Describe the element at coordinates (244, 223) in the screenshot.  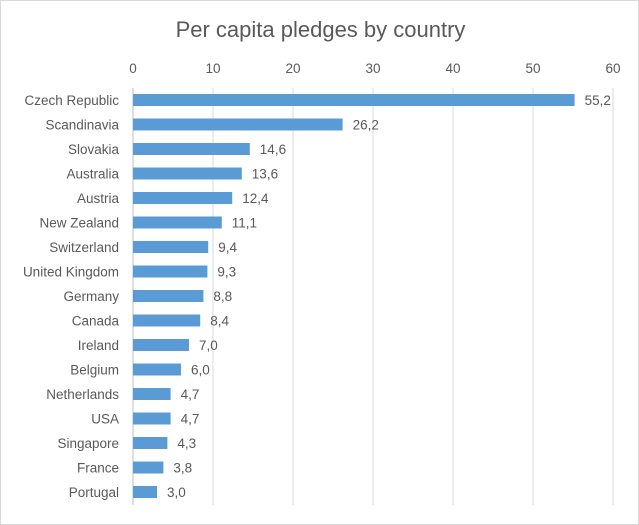
I see `data-label: 11,1` at that location.